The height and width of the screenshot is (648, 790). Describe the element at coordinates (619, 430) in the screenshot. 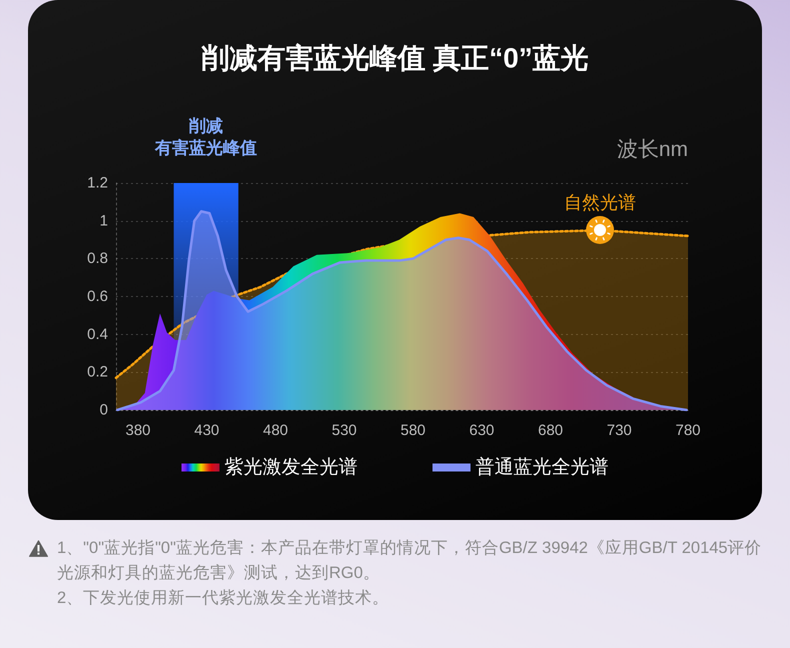

I see `x-tick-label: 730` at that location.